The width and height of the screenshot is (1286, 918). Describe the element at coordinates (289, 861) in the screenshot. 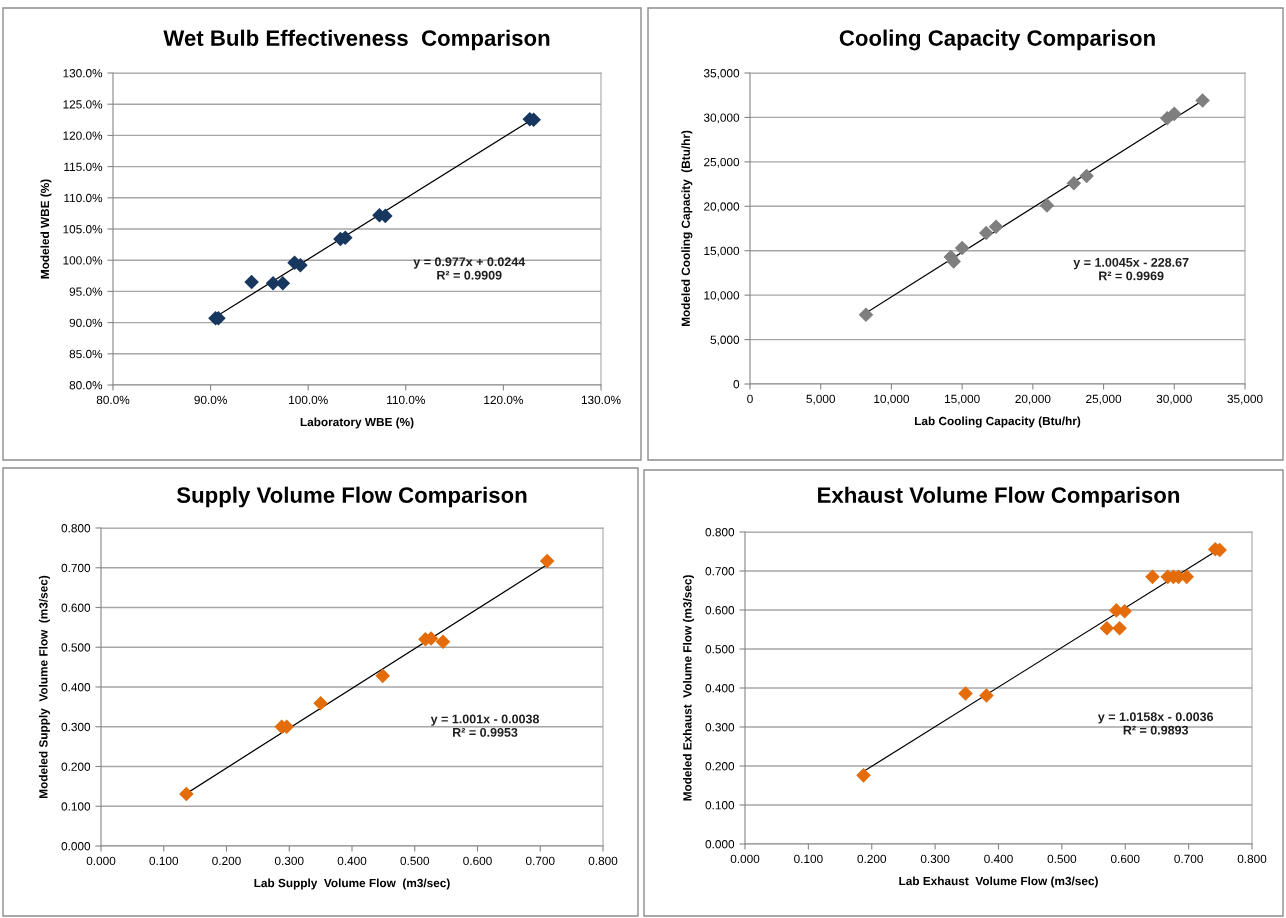

I see `x-tick-label: 0.300` at that location.